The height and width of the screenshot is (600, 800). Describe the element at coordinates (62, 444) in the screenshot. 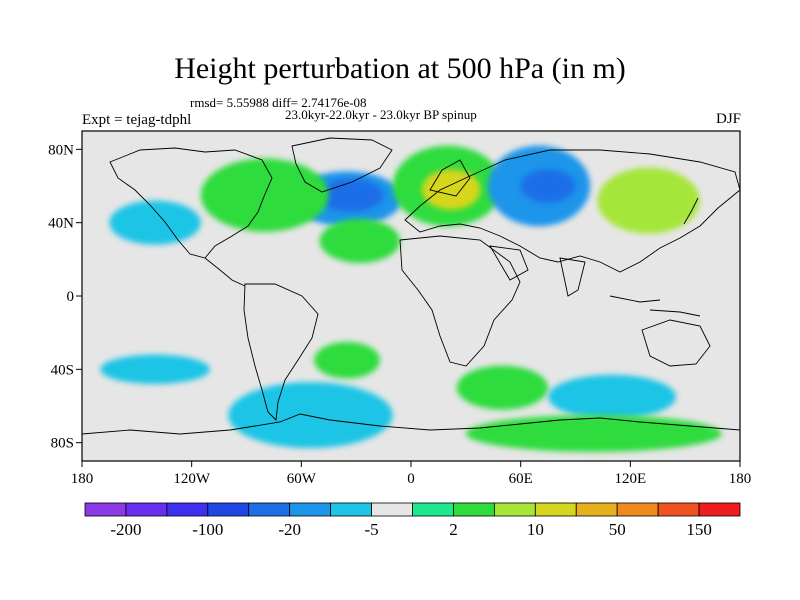

I see `lat-tick-label: 80S` at that location.